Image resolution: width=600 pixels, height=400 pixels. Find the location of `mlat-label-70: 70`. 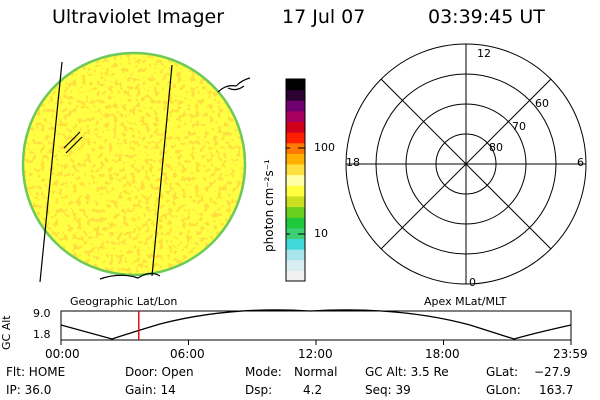

mlat-label-70: 70 is located at coordinates (519, 126).